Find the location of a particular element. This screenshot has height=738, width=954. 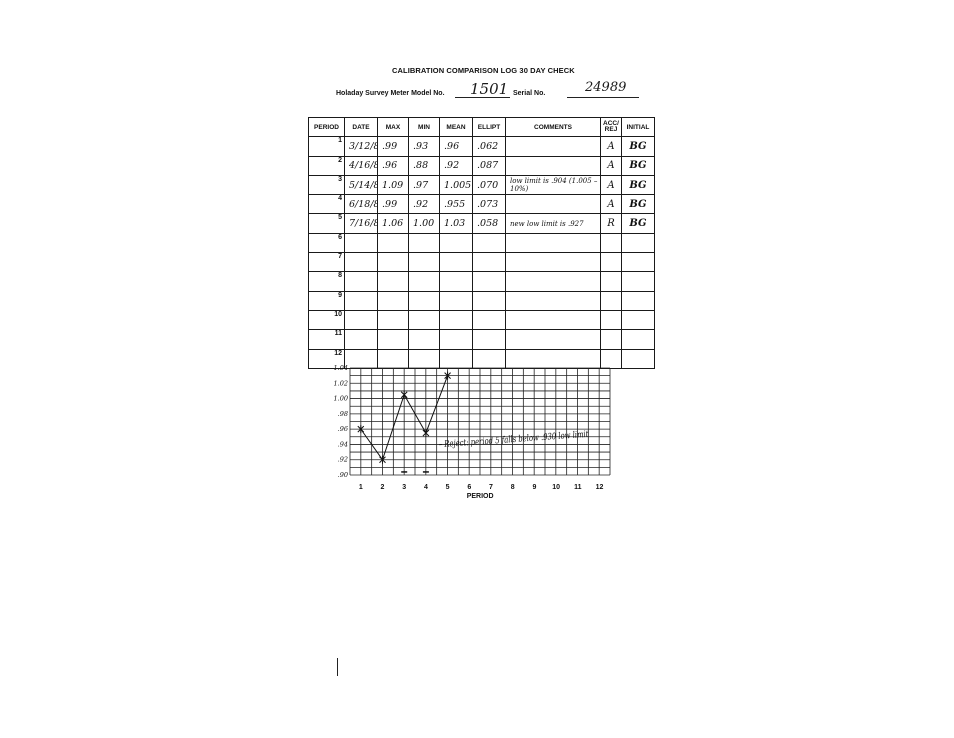

cell-period: 12 is located at coordinates (326, 358).